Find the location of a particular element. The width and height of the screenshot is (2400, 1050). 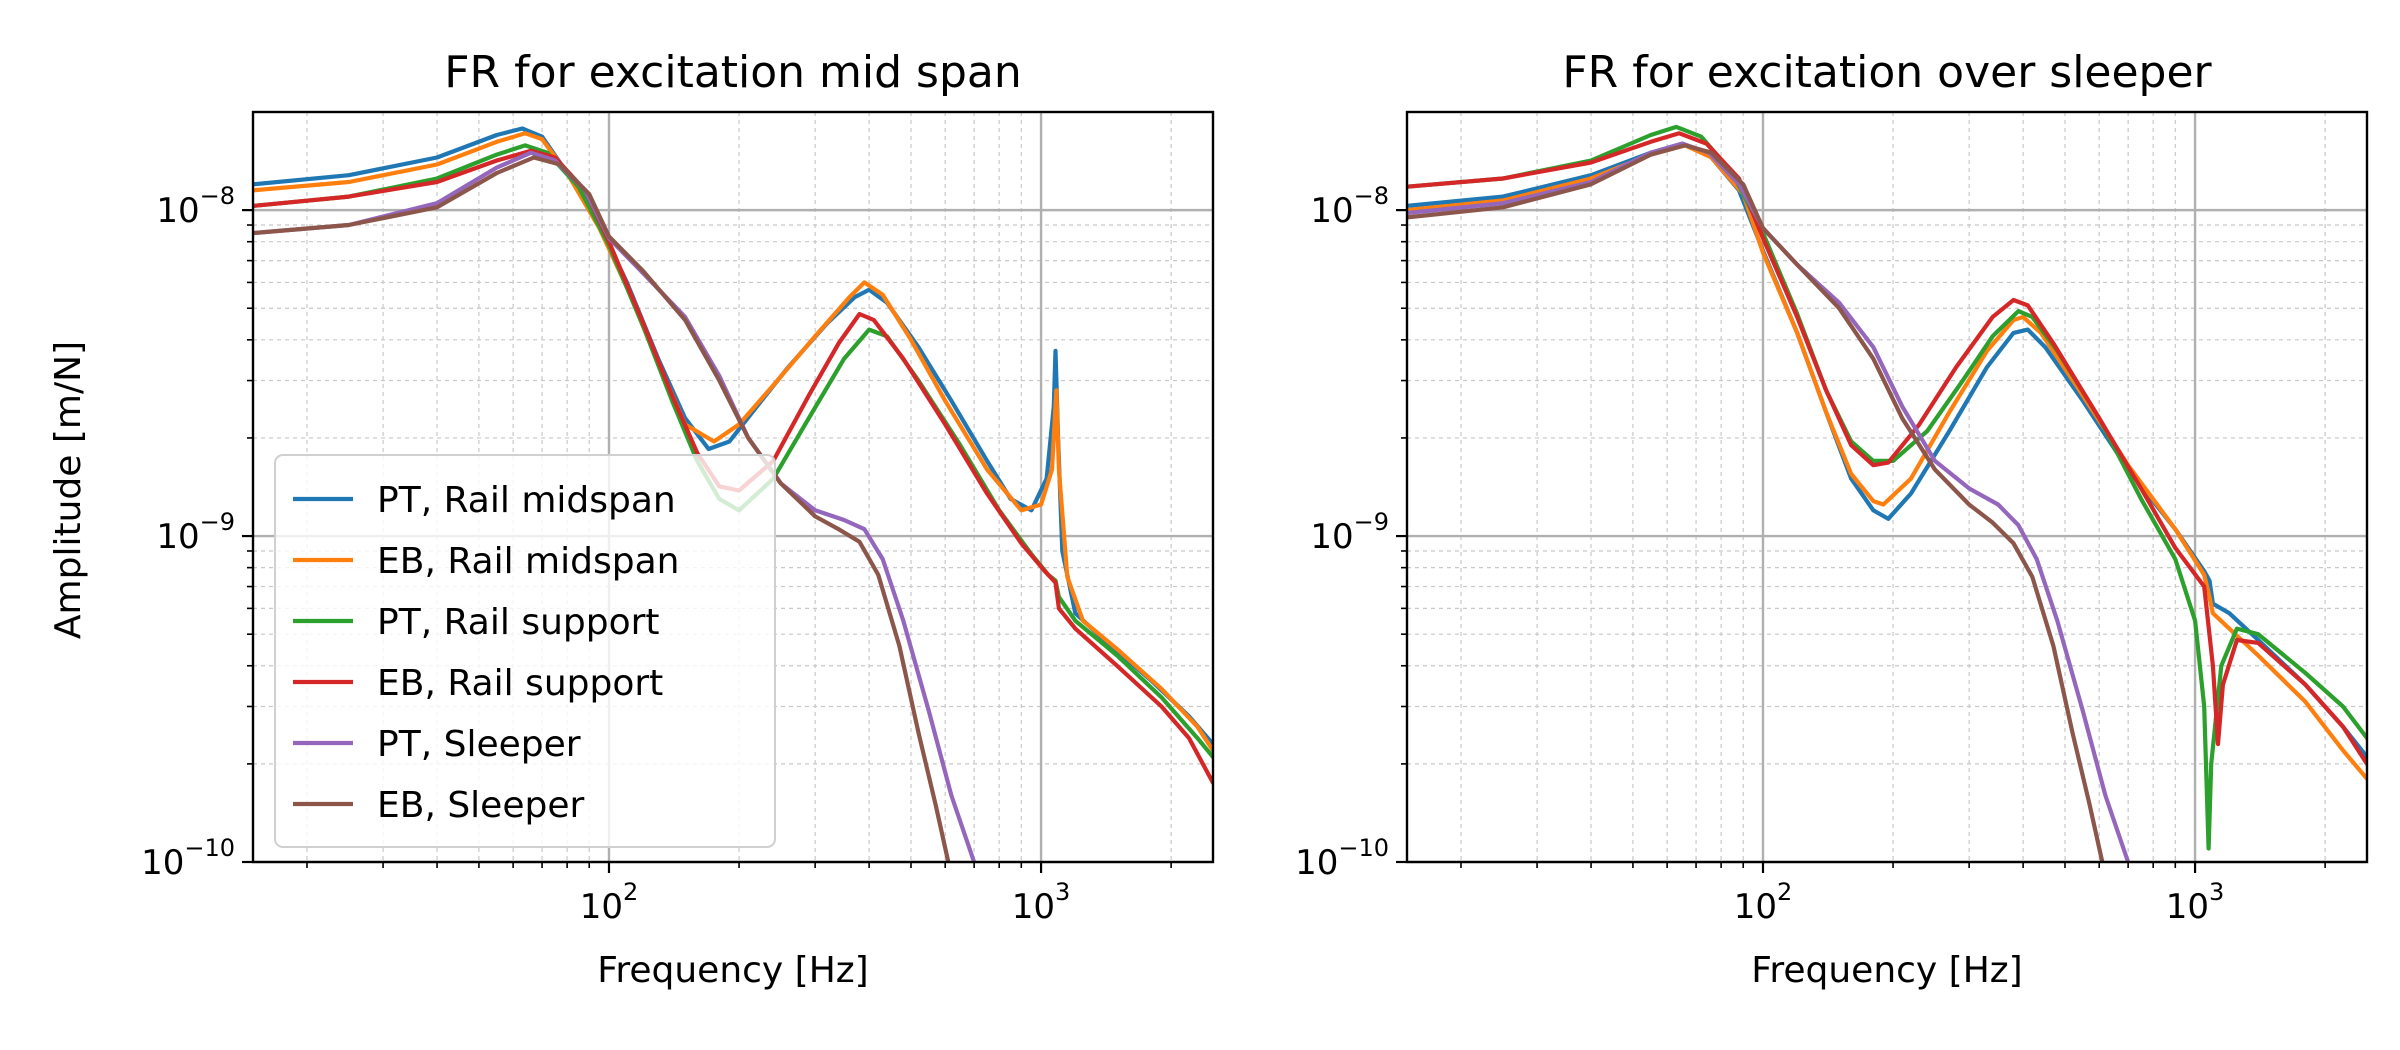

legend-label-eb-sleeper: EB, Sleeper is located at coordinates (480, 805).